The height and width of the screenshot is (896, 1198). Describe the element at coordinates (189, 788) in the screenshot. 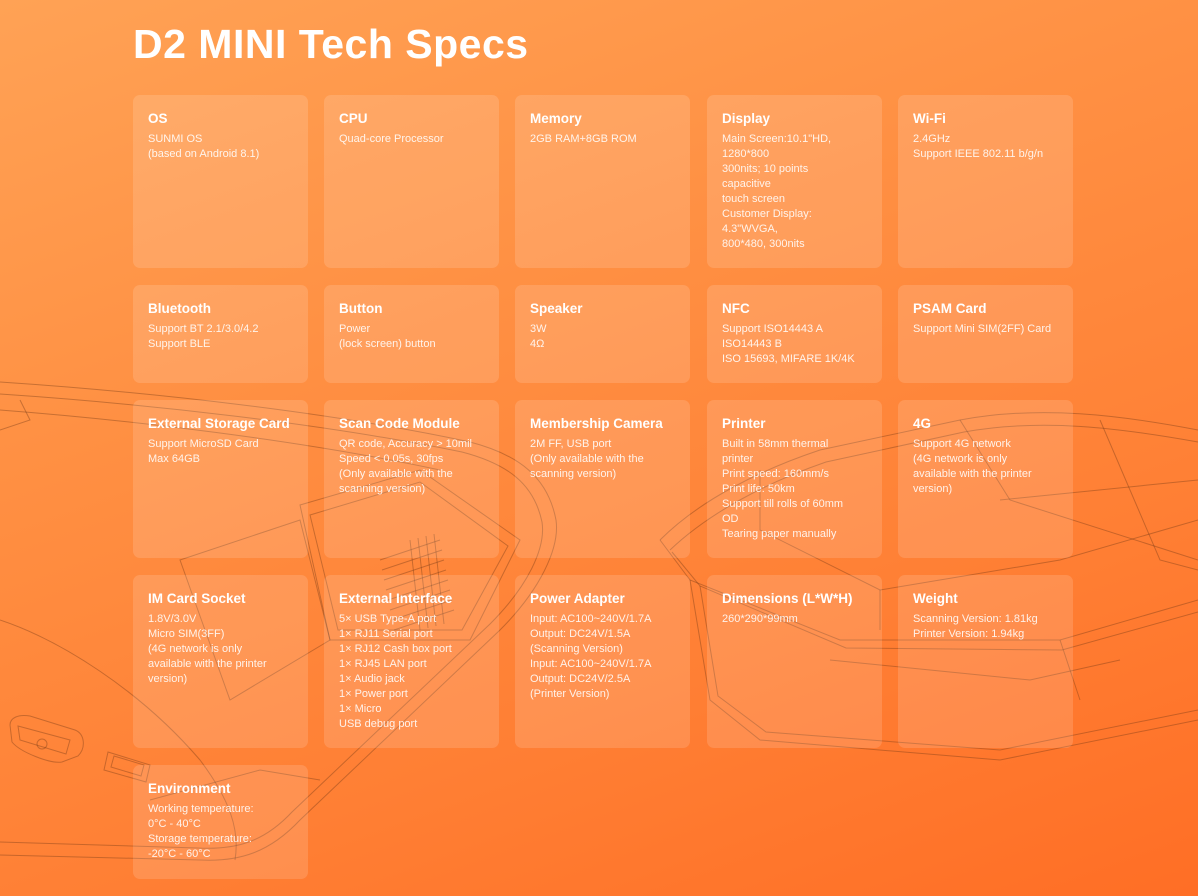

I see `spec-card-title: Environment` at that location.